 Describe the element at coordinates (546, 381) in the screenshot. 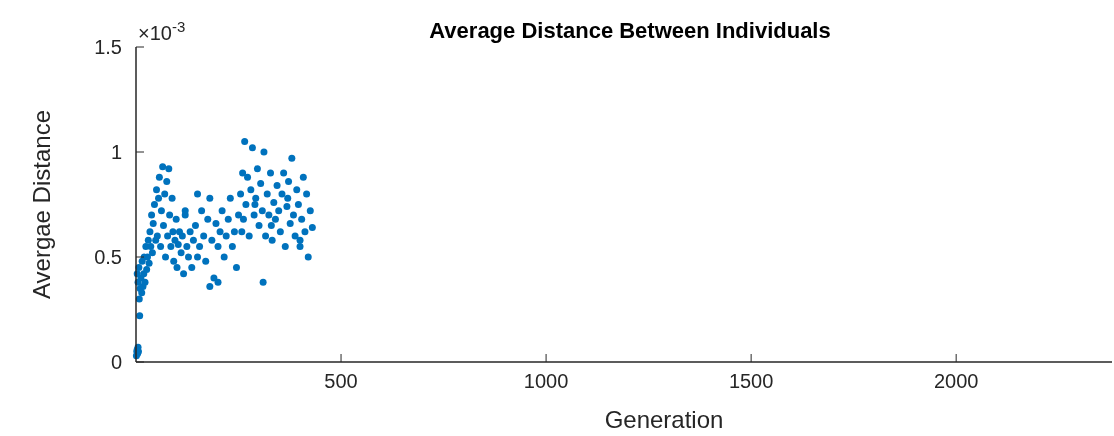

I see `x-tick-label: 1000` at that location.